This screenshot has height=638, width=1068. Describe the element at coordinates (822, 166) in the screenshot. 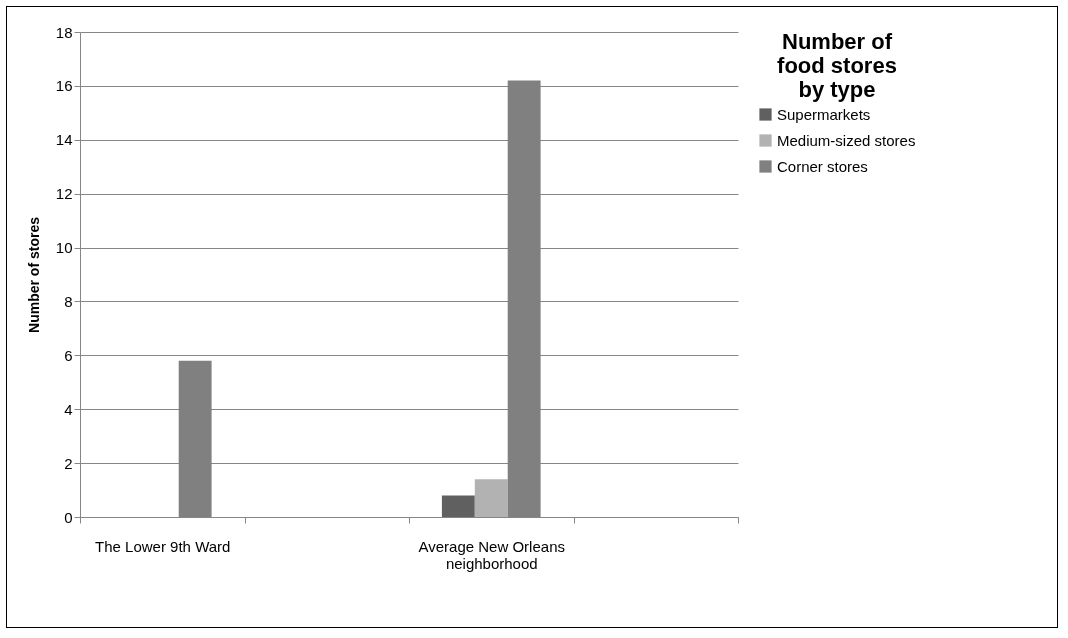

I see `legend-label: Corner stores` at that location.